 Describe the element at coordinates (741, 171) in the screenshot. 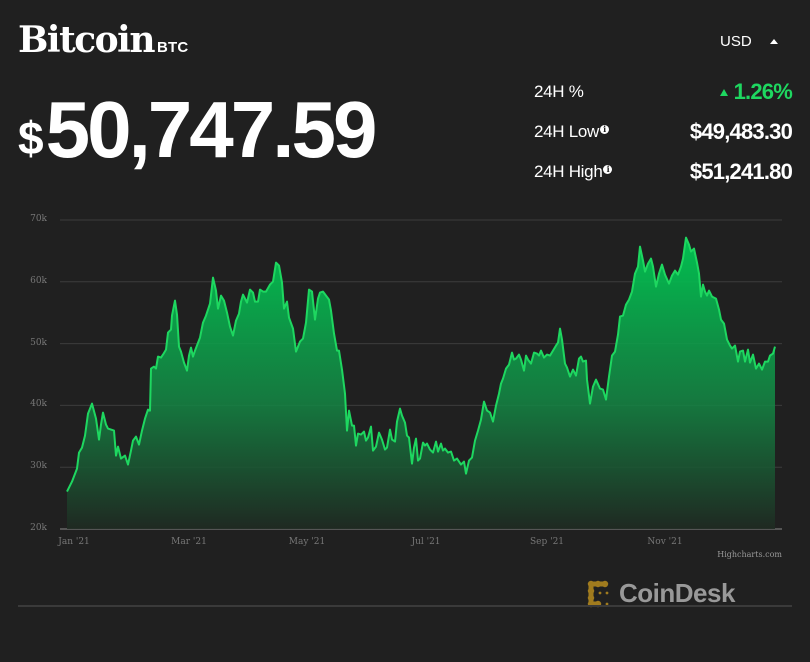

I see `stat-value: $51,241.80` at that location.